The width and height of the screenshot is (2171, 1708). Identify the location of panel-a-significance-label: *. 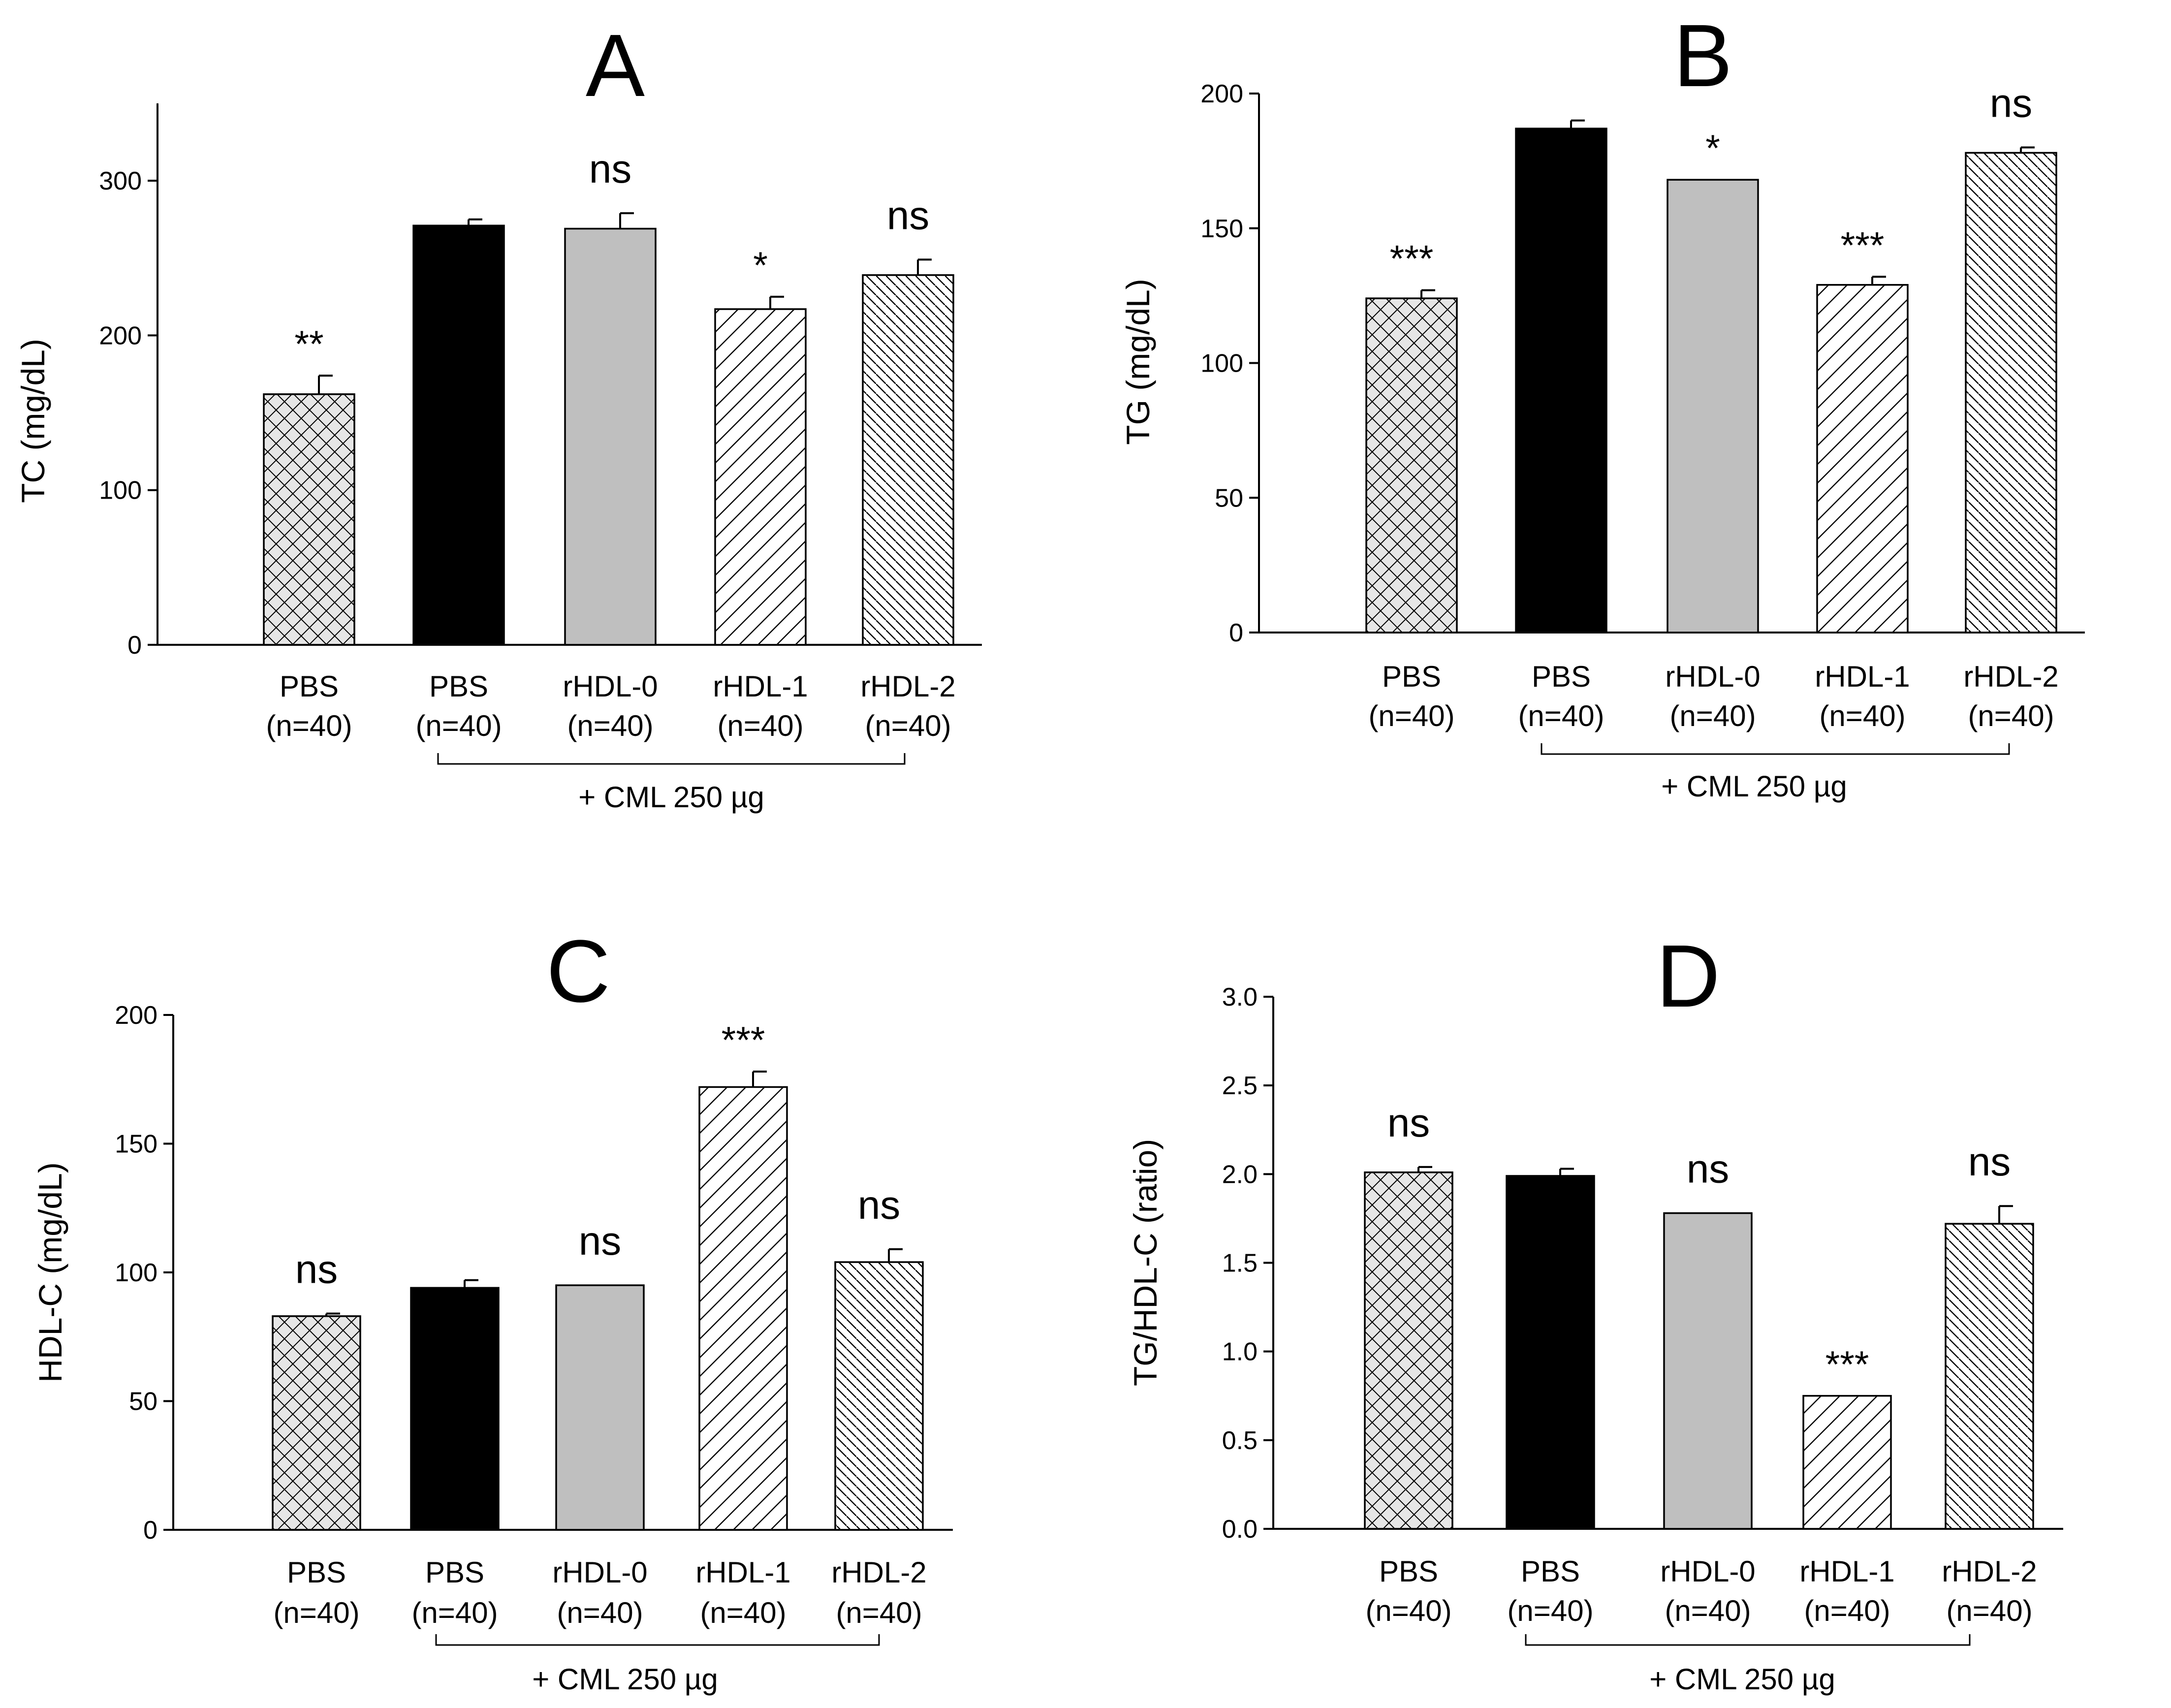
(760, 265).